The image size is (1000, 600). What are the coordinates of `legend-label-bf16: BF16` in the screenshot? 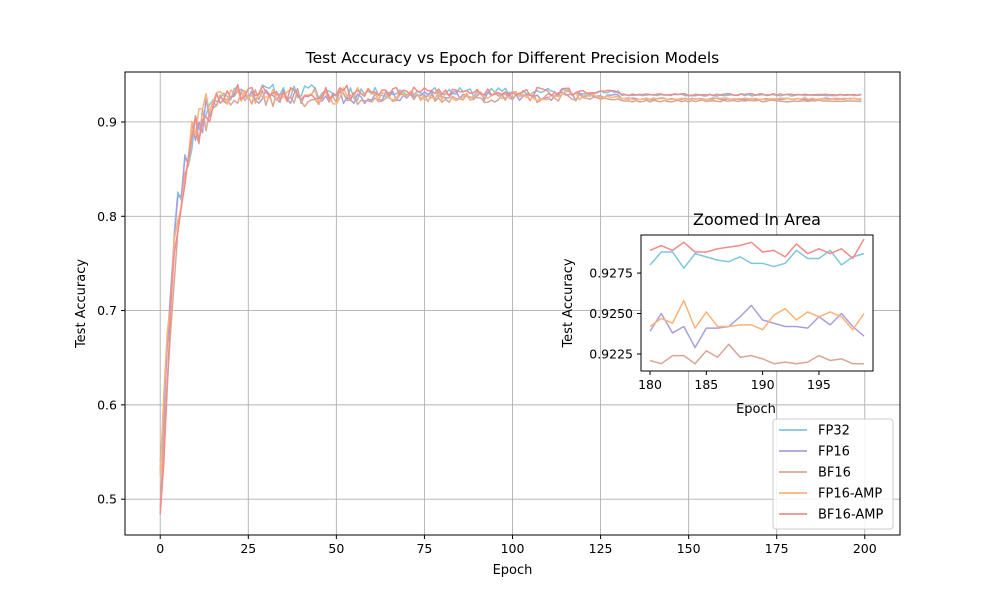 It's located at (834, 473).